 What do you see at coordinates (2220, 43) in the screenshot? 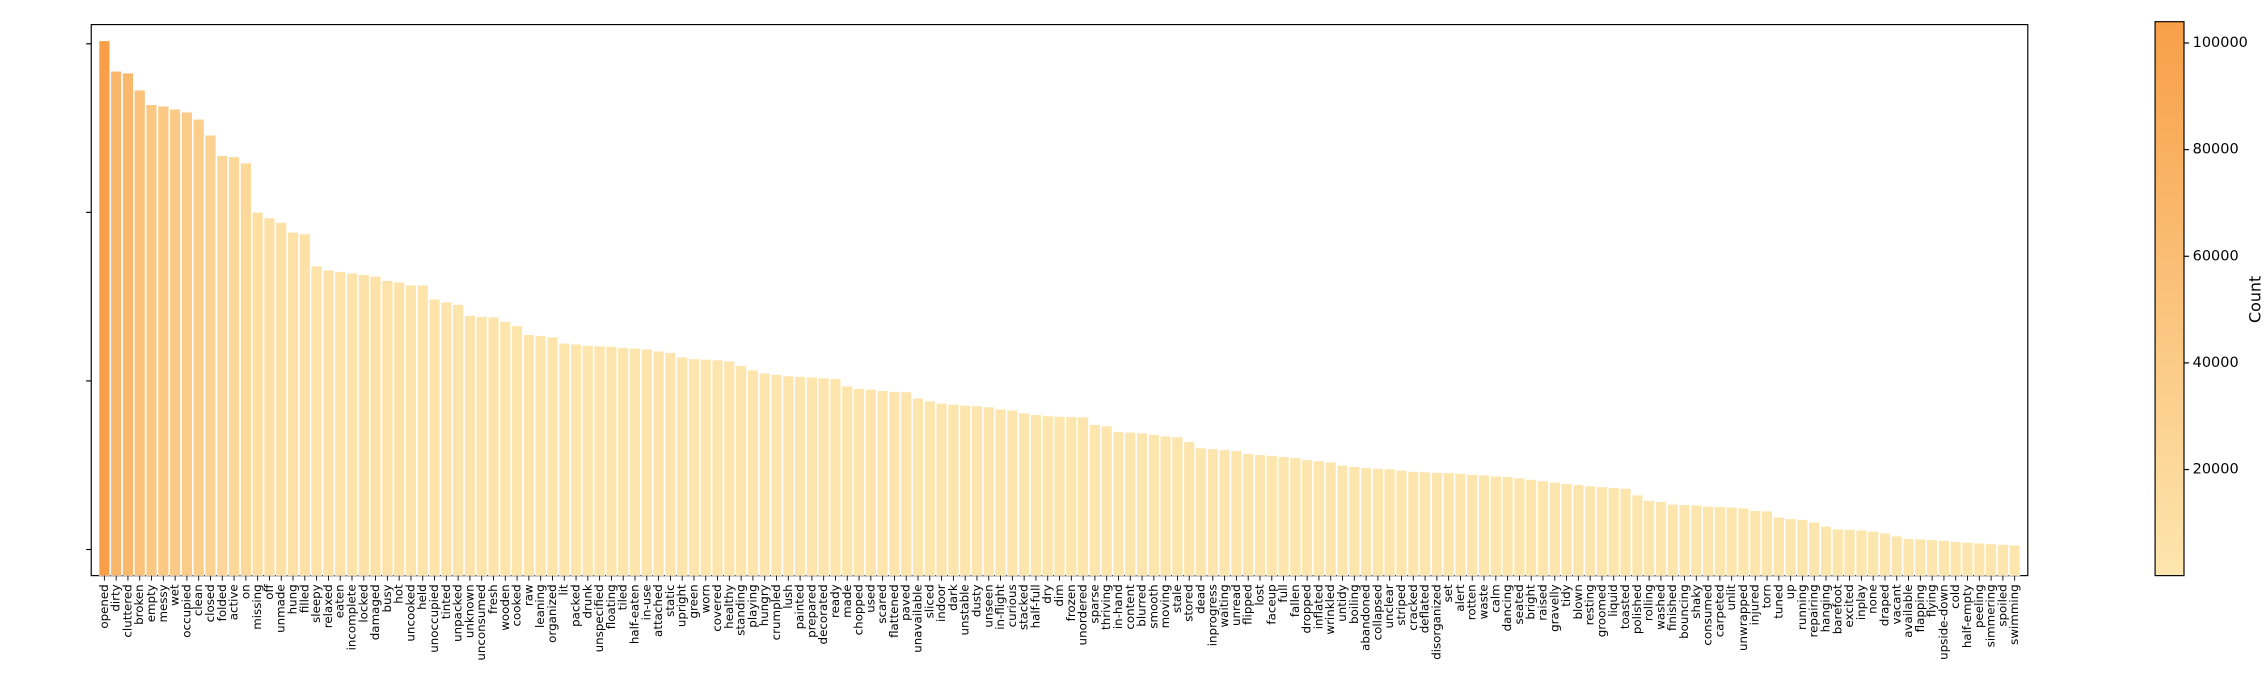
I see `colorbar-tick-label: 100000` at bounding box center [2220, 43].